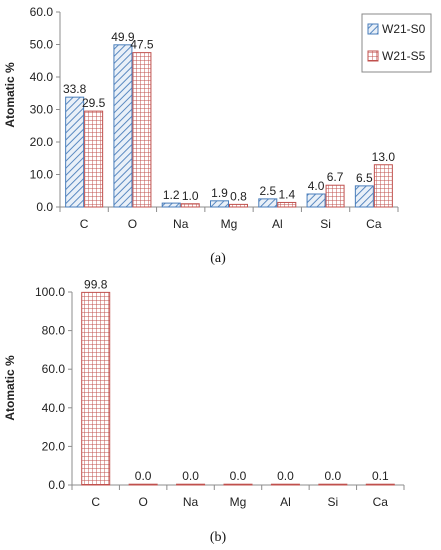  Describe the element at coordinates (404, 29) in the screenshot. I see `legend-label-s0: W21-S0` at that location.